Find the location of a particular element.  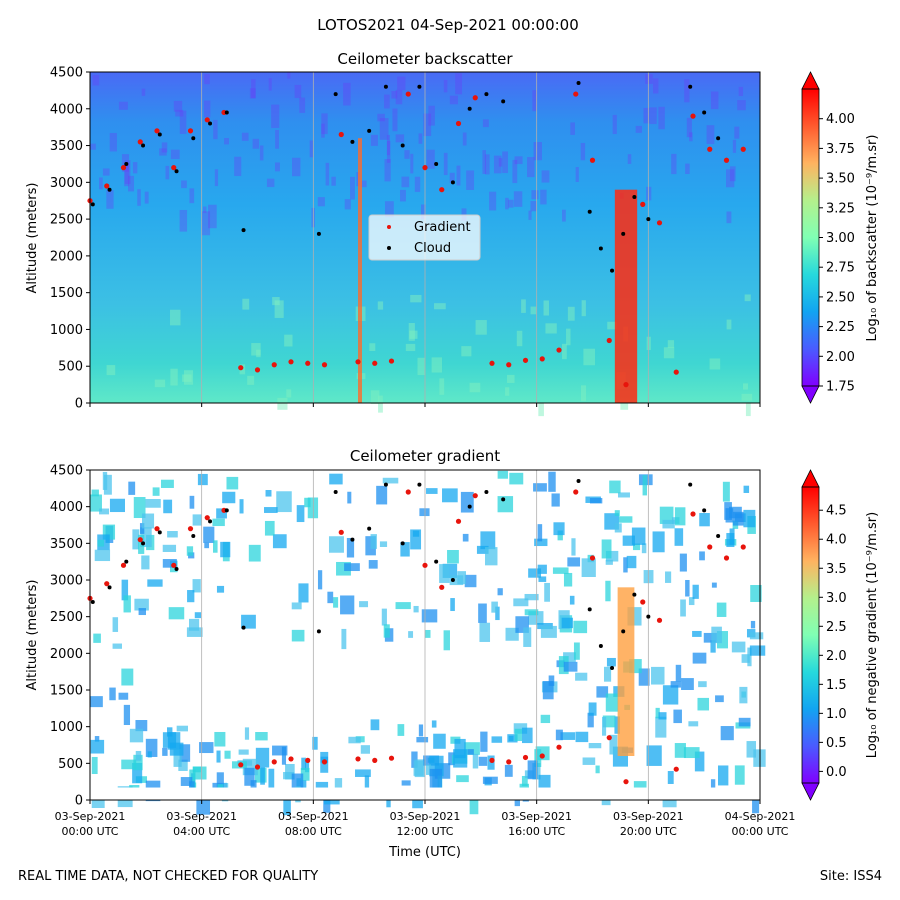

y-tick-label: 1500 is located at coordinates (66, 691).